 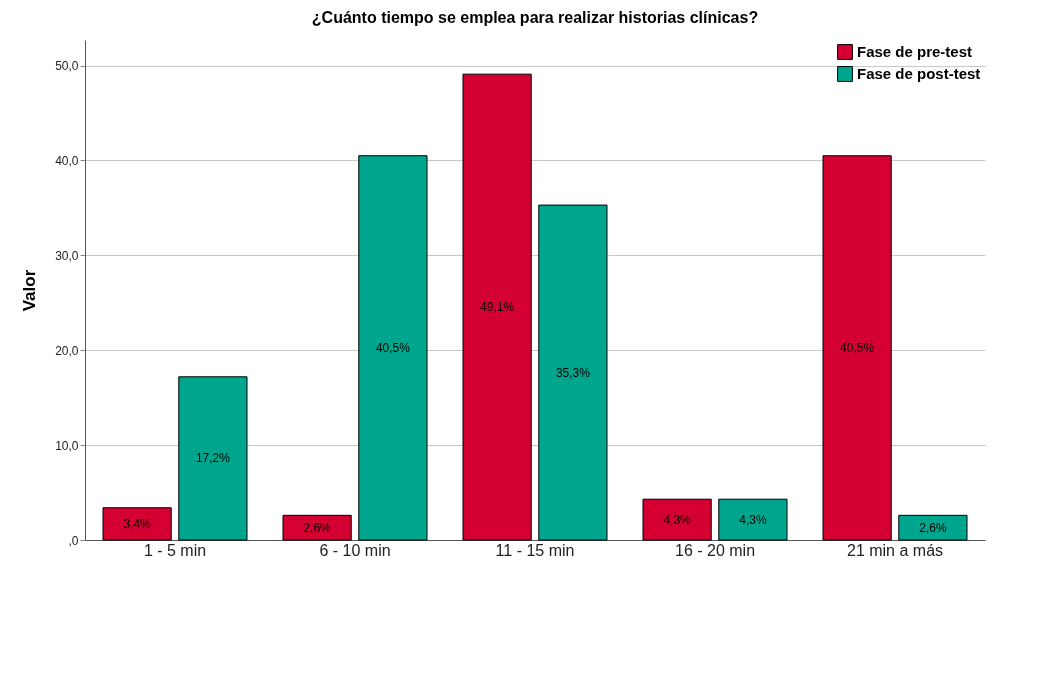 I want to click on chart-title: ¿Cuánto tiempo se emplea para realizar historias clínicas?, so click(x=535, y=17).